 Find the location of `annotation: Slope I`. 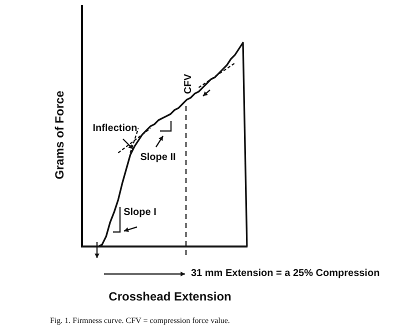

annotation: Slope I is located at coordinates (140, 212).